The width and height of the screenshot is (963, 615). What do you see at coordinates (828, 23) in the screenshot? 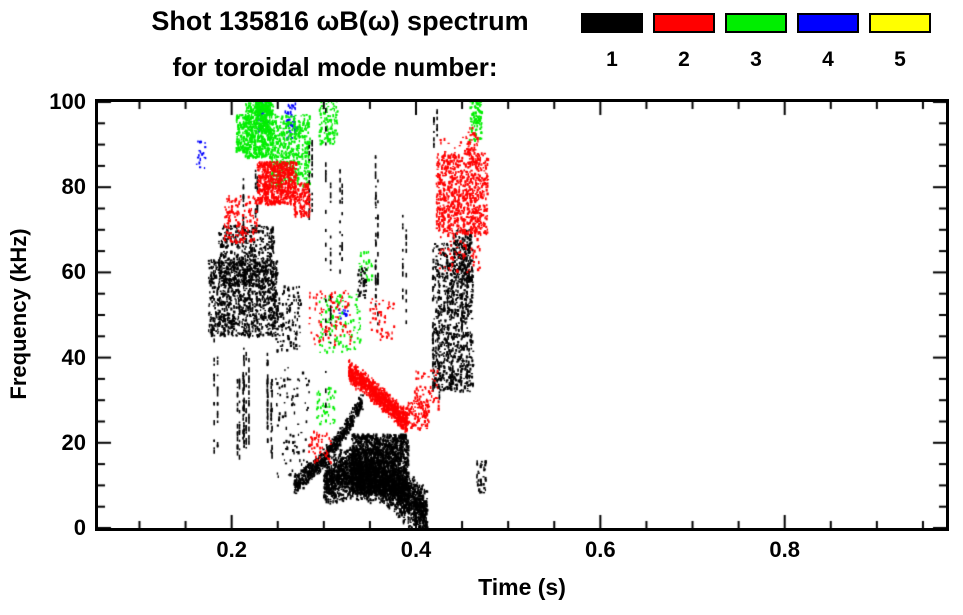
I see `mode-4-color-swatch` at bounding box center [828, 23].